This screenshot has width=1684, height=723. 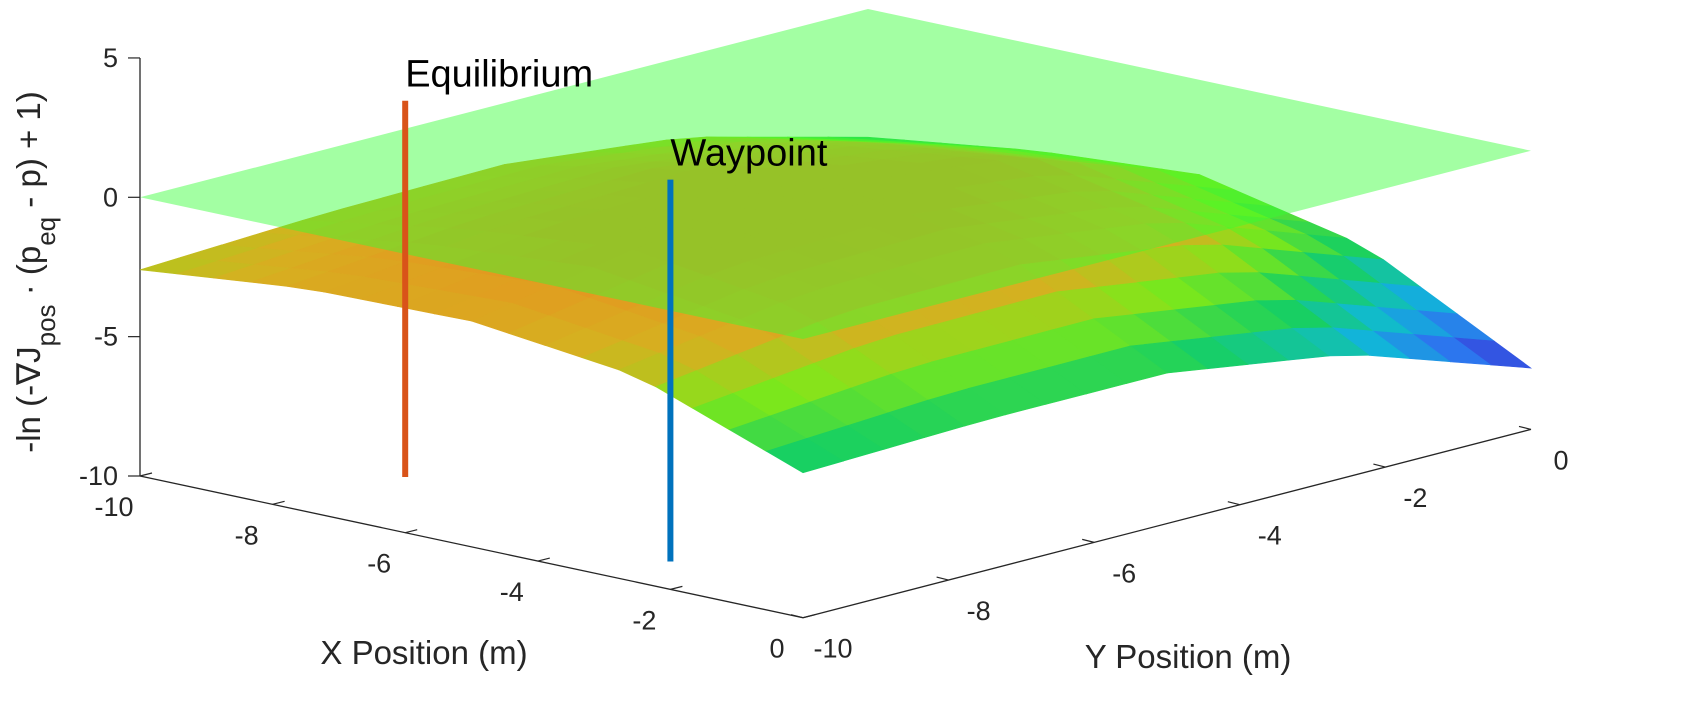 I want to click on y-tick-label: -2, so click(x=1415, y=498).